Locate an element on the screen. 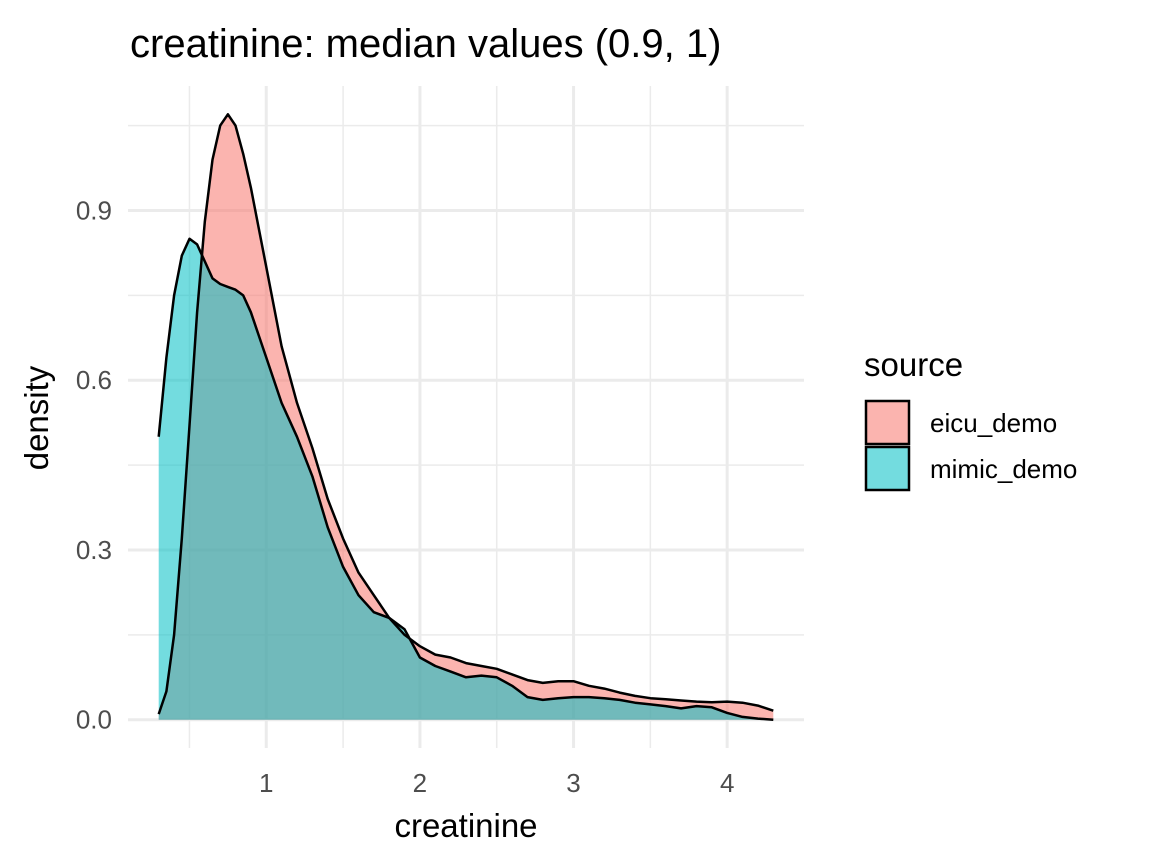 The image size is (1152, 865). legend-title: source is located at coordinates (913, 364).